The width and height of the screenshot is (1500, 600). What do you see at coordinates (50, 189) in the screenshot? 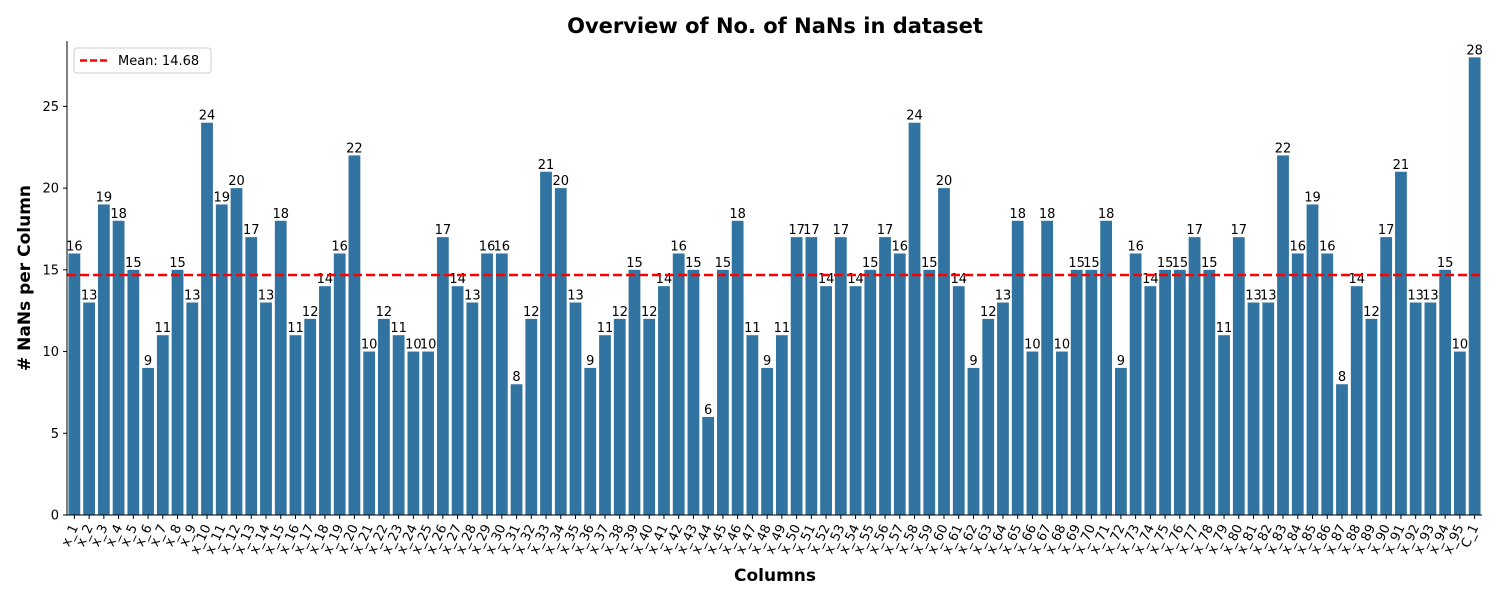
I see `y-tick-label: 20` at bounding box center [50, 189].